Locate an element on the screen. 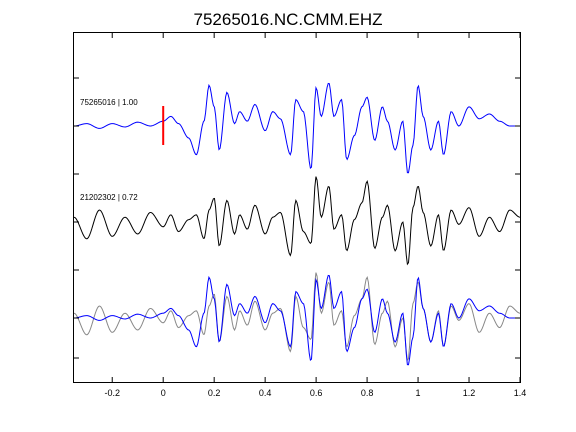 Image resolution: width=576 pixels, height=432 pixels. x-tick-label: 1.4 is located at coordinates (520, 393).